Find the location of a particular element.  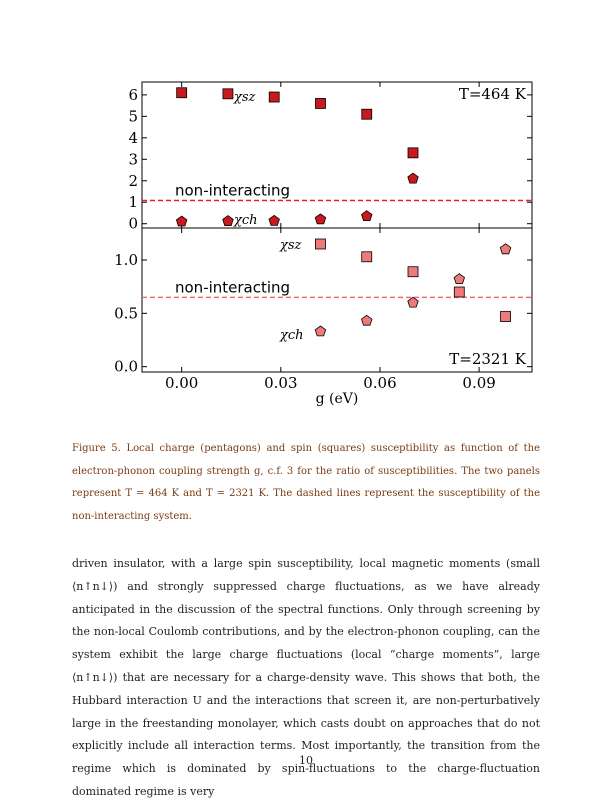

x-tick-label: 0.09 is located at coordinates (478, 383).